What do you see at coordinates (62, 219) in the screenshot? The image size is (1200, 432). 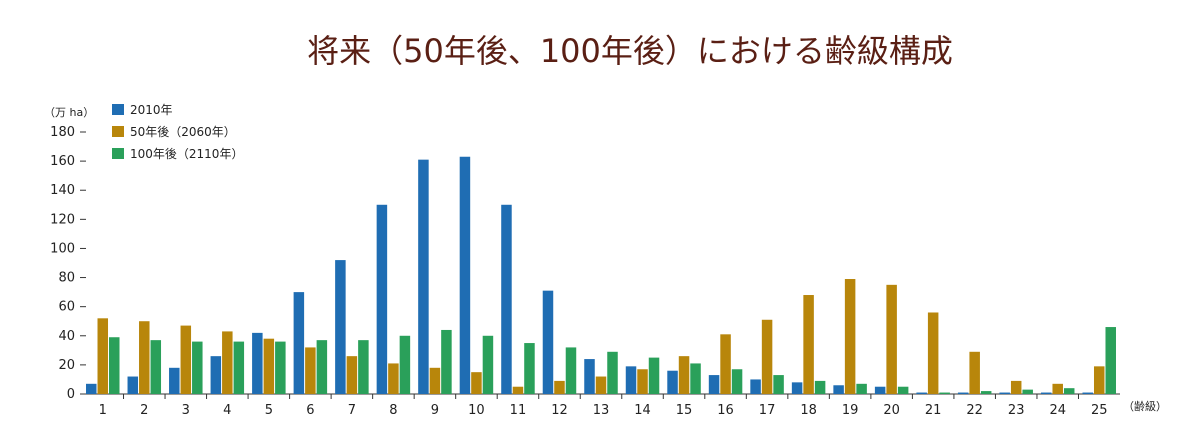 I see `y-tick-label: 120` at bounding box center [62, 219].